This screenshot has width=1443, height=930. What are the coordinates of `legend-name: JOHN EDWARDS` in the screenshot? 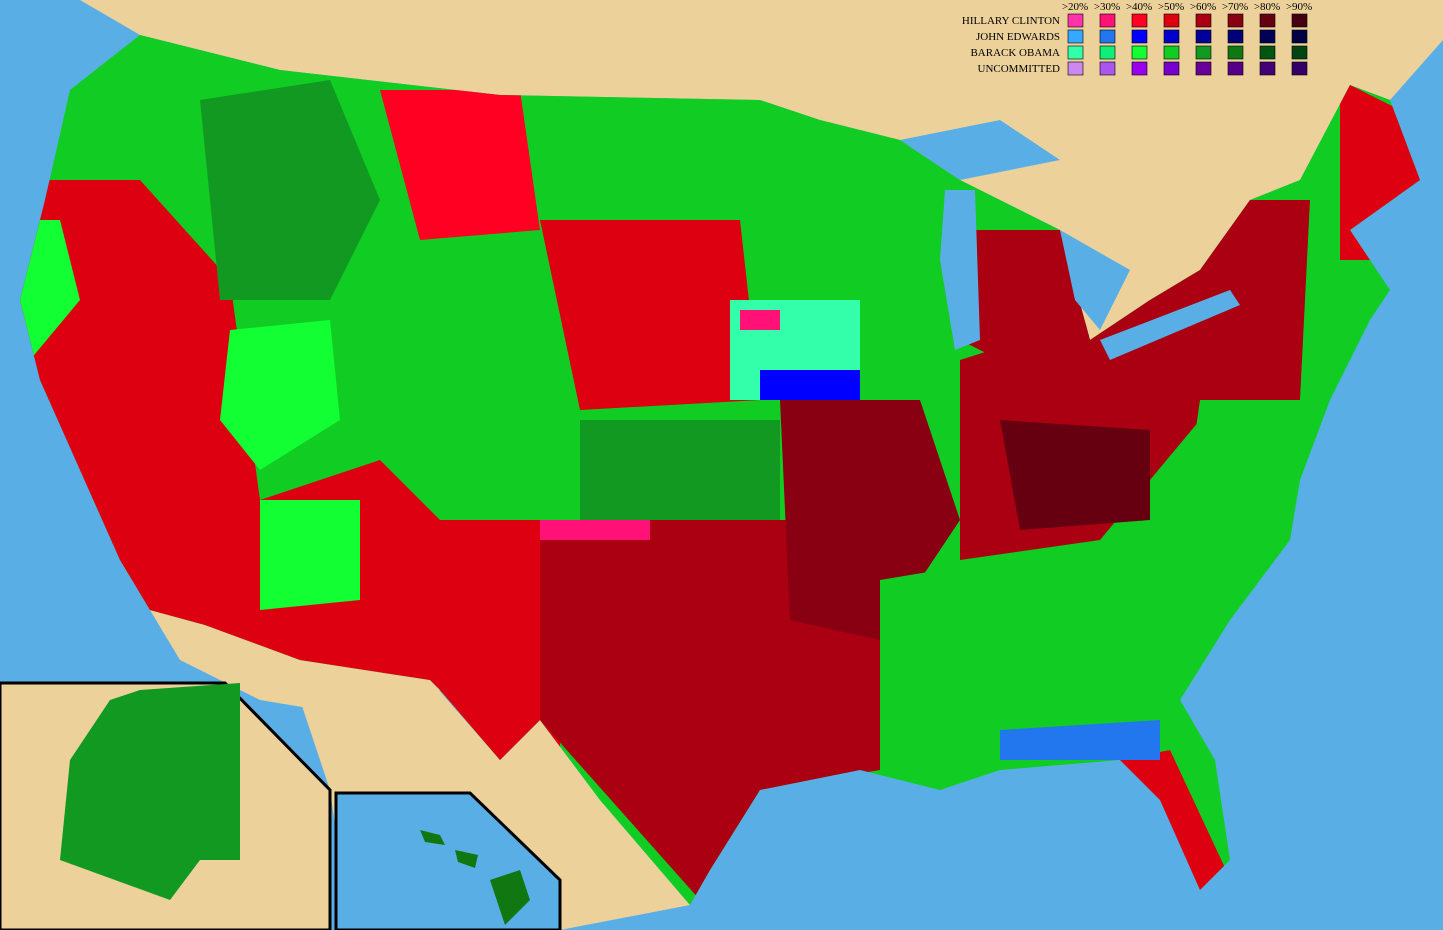 It's located at (1018, 37).